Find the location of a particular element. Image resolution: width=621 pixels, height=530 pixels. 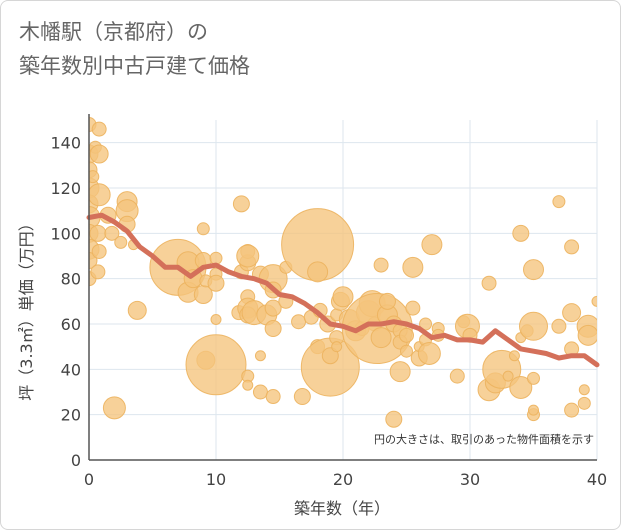

x-tick-label-3: 30 is located at coordinates (470, 479).